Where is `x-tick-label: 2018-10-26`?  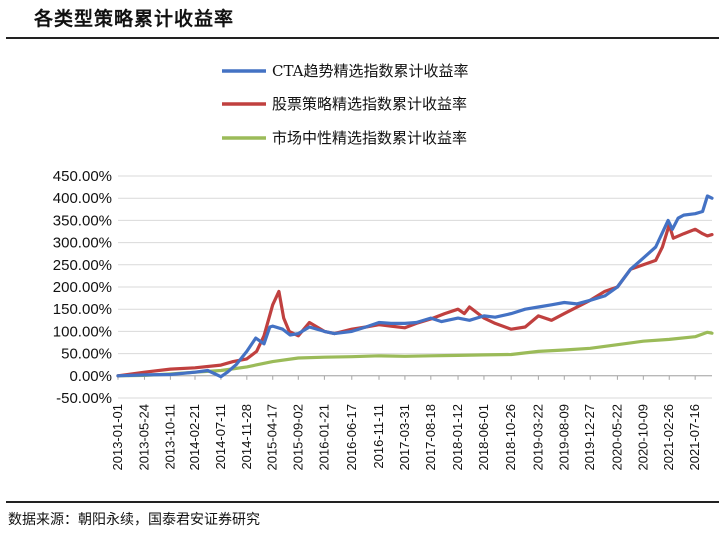
x-tick-label: 2018-10-26 is located at coordinates (510, 437).